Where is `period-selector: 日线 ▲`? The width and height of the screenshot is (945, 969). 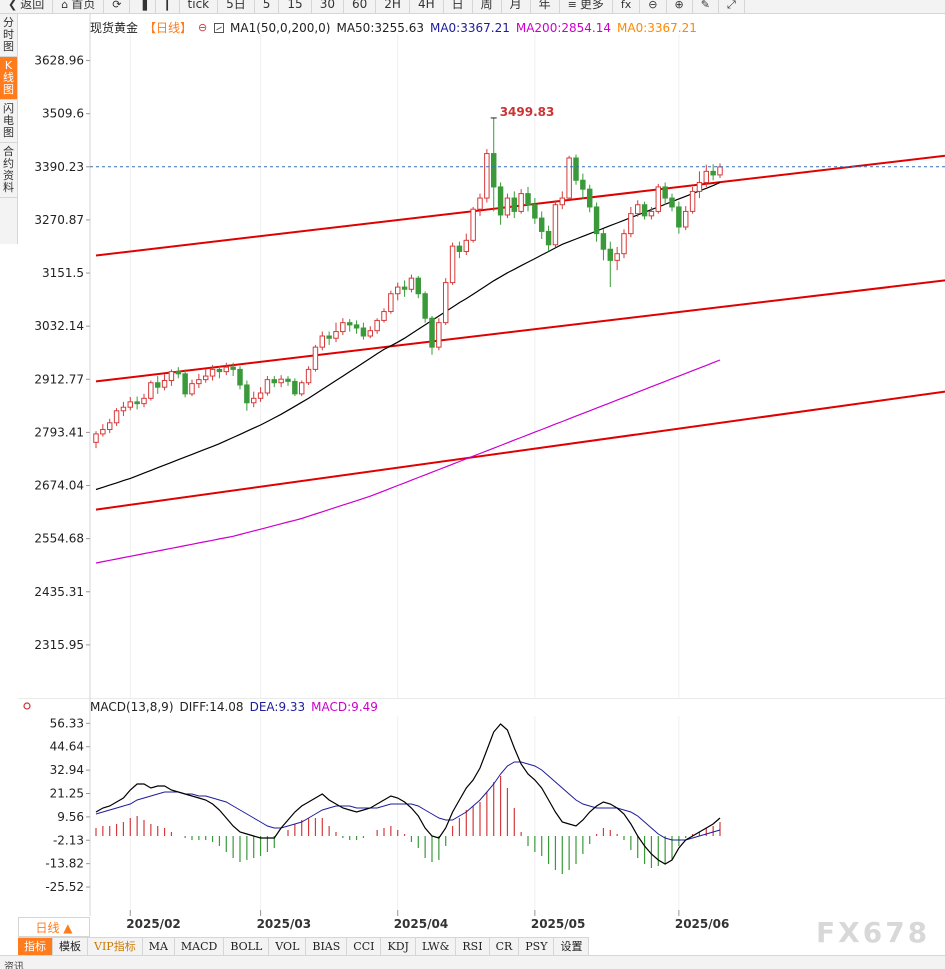 period-selector: 日线 ▲ is located at coordinates (54, 927).